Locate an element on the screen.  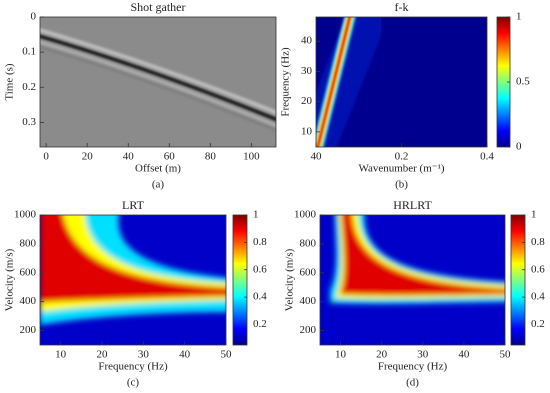
x-tick-label: 80 is located at coordinates (211, 157).